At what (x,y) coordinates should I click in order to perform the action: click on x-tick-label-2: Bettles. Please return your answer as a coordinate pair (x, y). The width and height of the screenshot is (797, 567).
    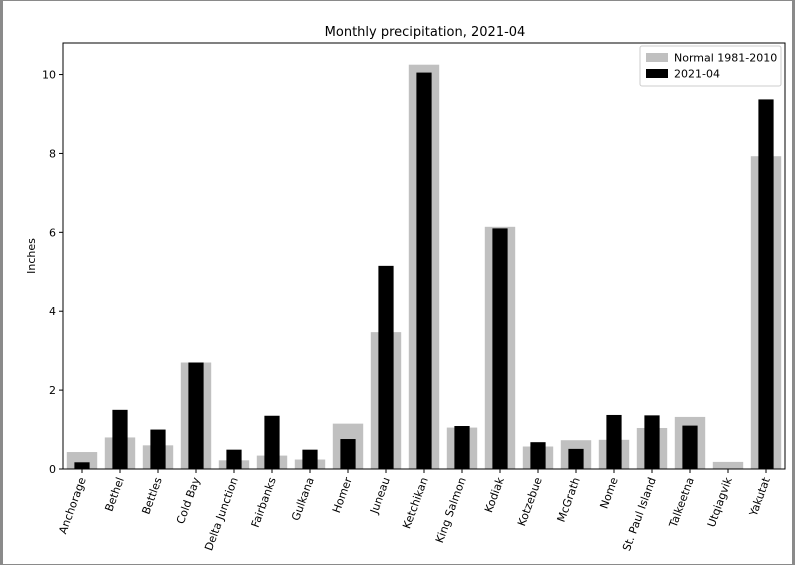
    Looking at the image, I should click on (151, 495).